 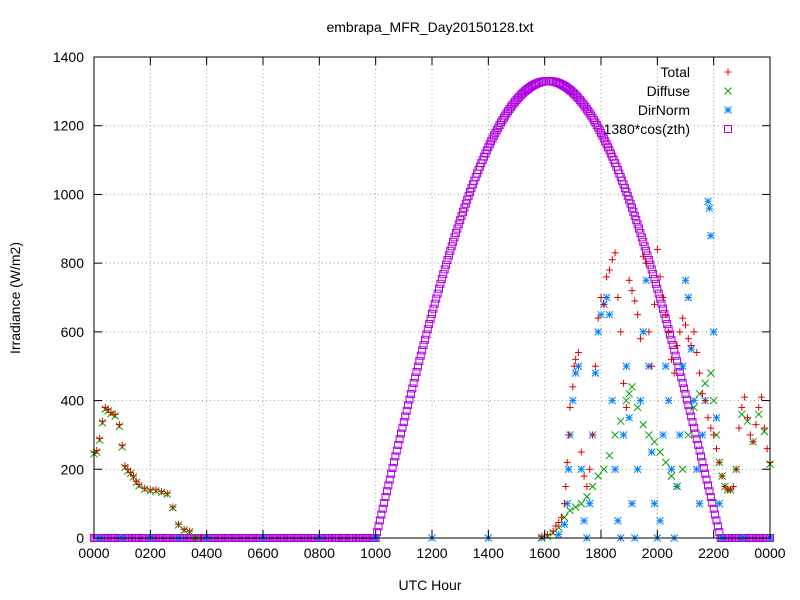 What do you see at coordinates (68, 194) in the screenshot?
I see `y-tick-label: 1000` at bounding box center [68, 194].